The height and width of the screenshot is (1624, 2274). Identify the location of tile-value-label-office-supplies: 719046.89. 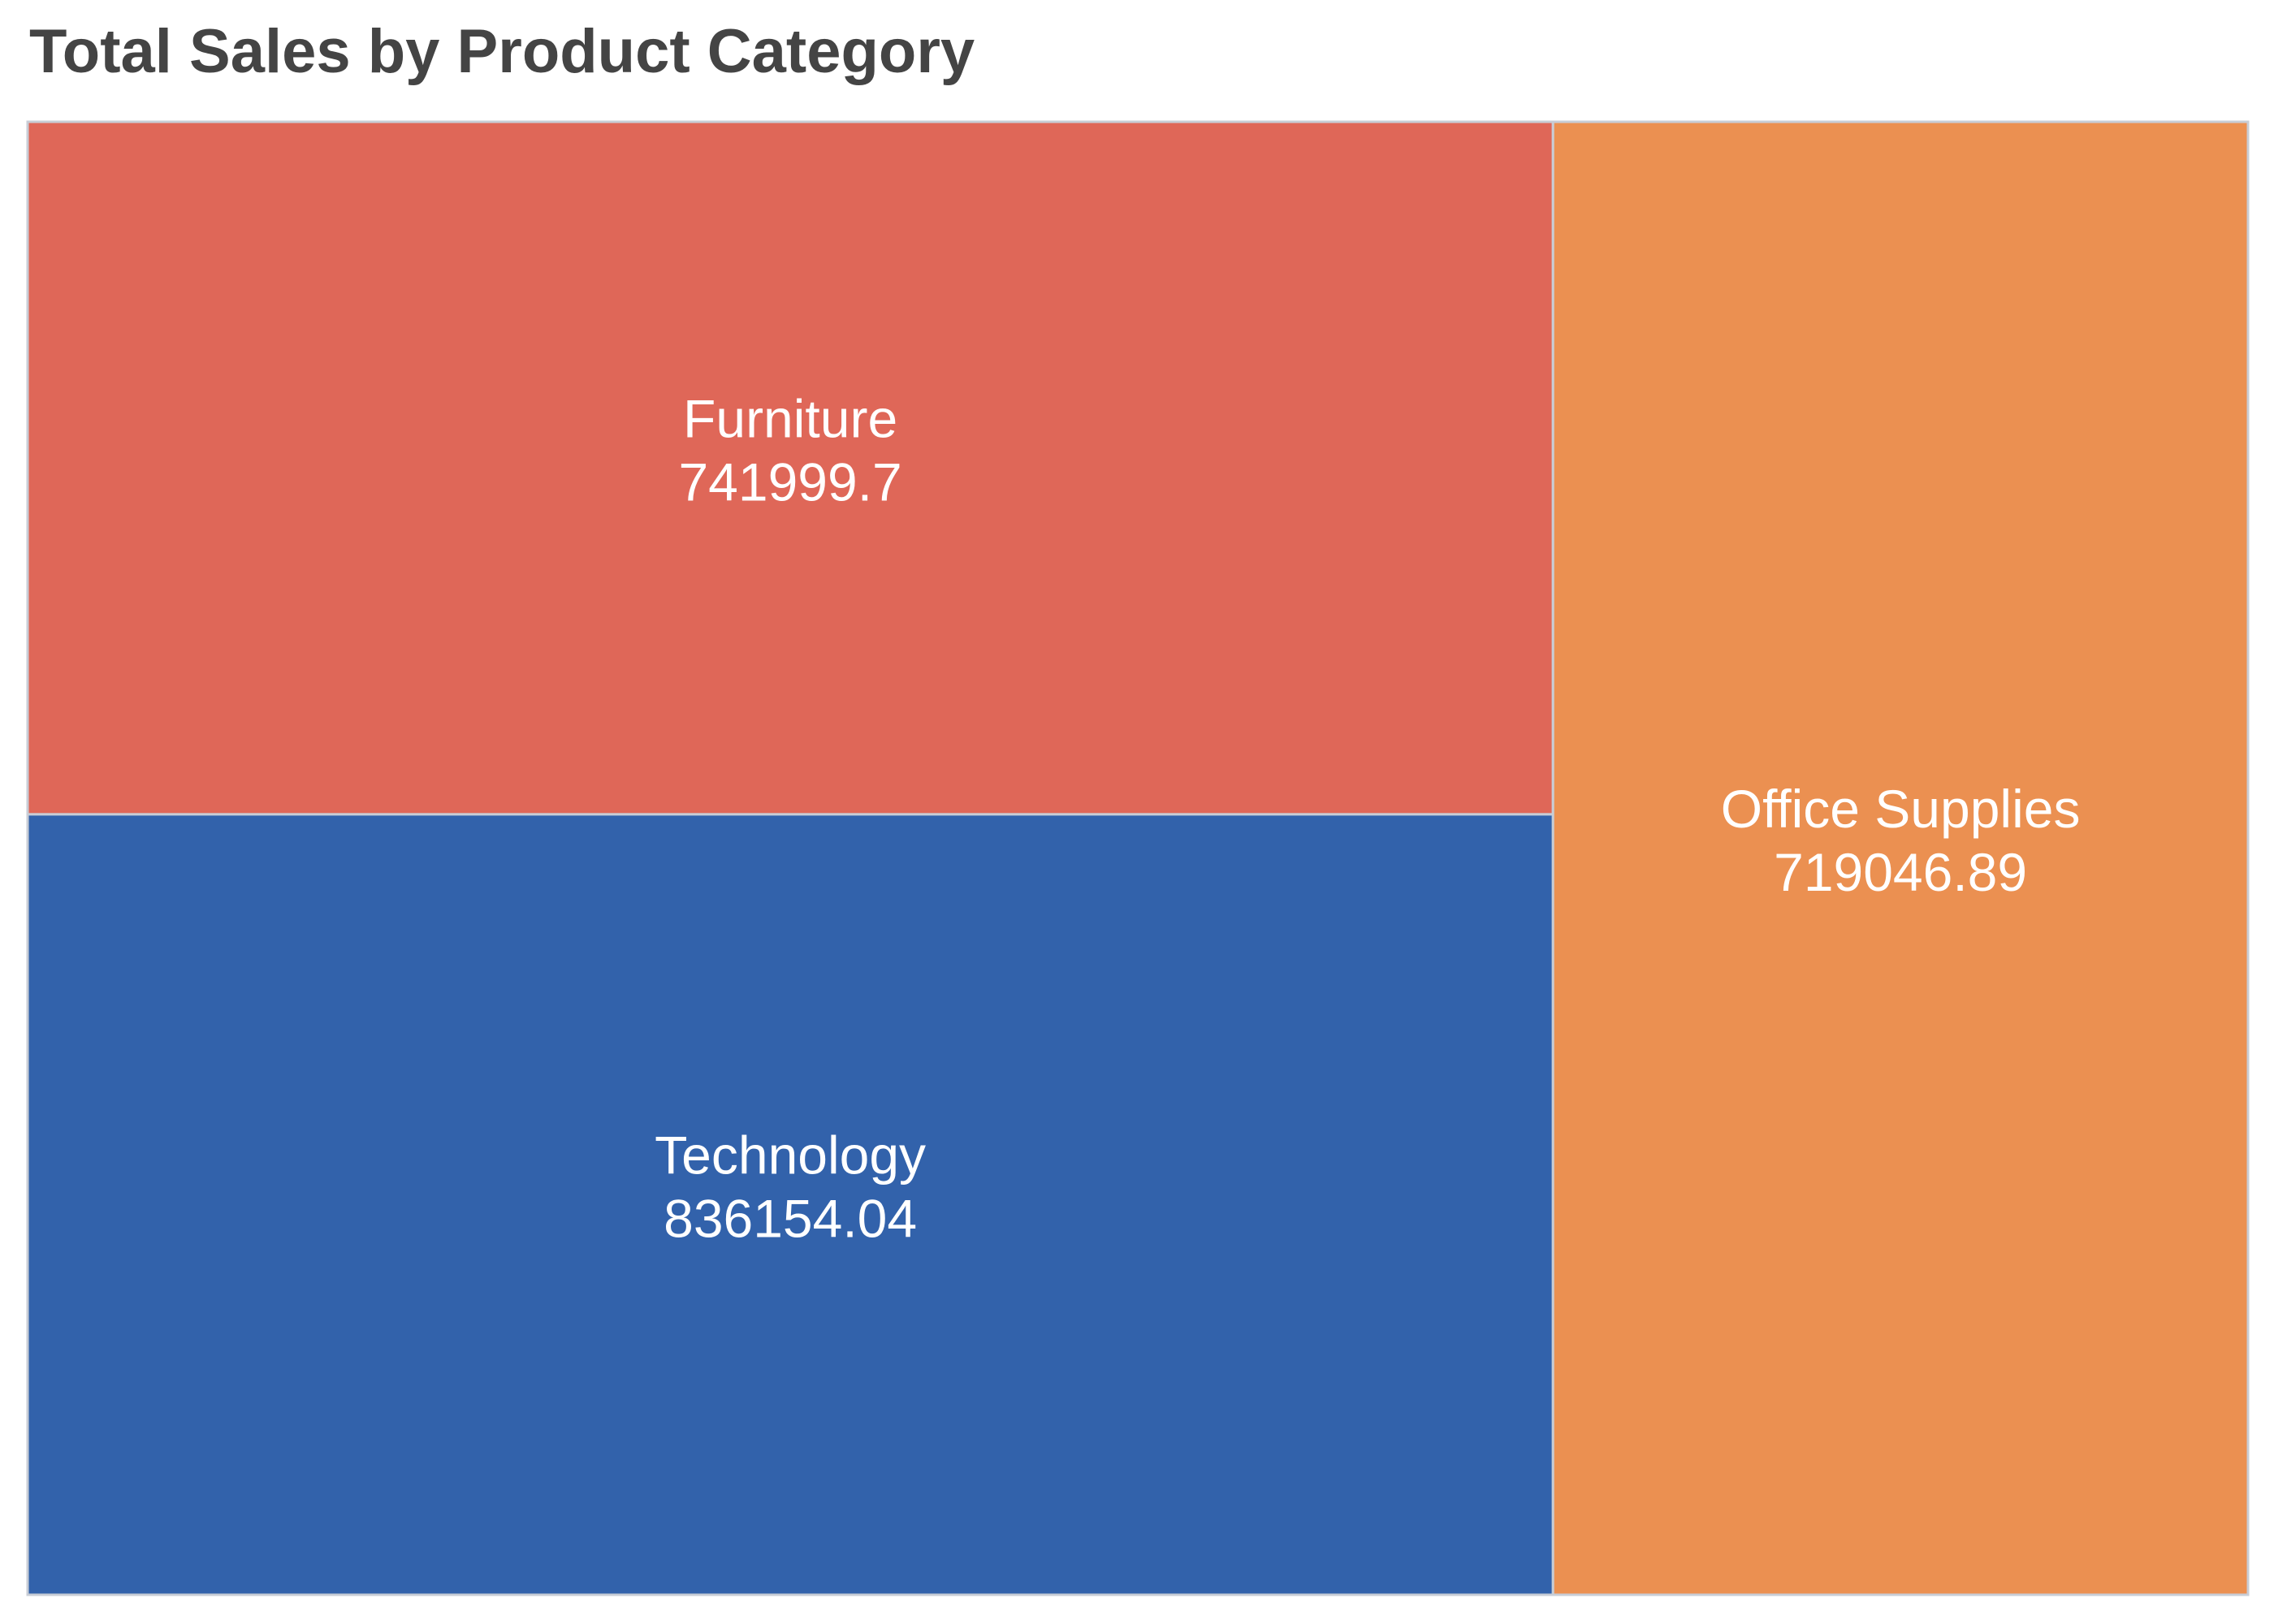
(1901, 872).